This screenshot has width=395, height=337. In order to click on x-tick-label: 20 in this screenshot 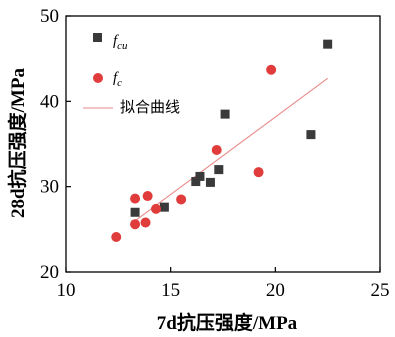, I will do `click(275, 290)`.